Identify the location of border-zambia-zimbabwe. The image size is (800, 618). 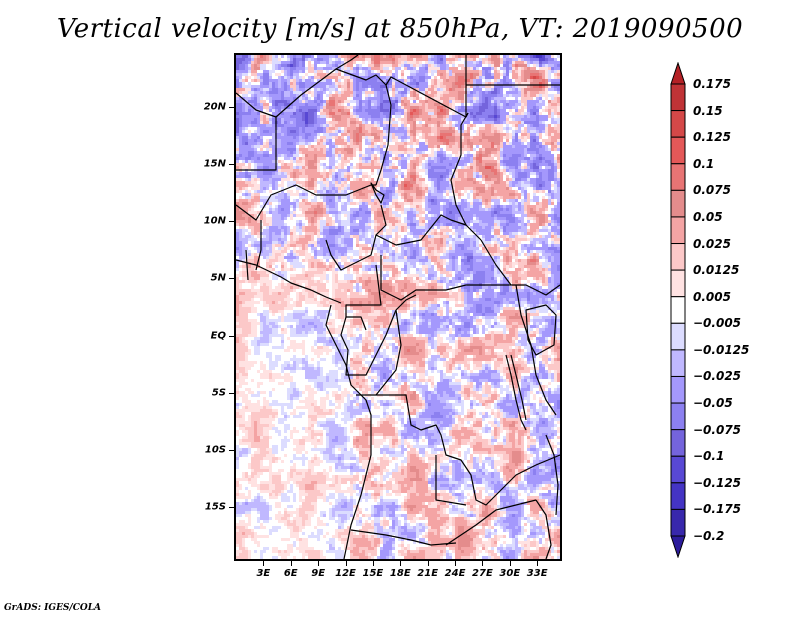
(491, 522).